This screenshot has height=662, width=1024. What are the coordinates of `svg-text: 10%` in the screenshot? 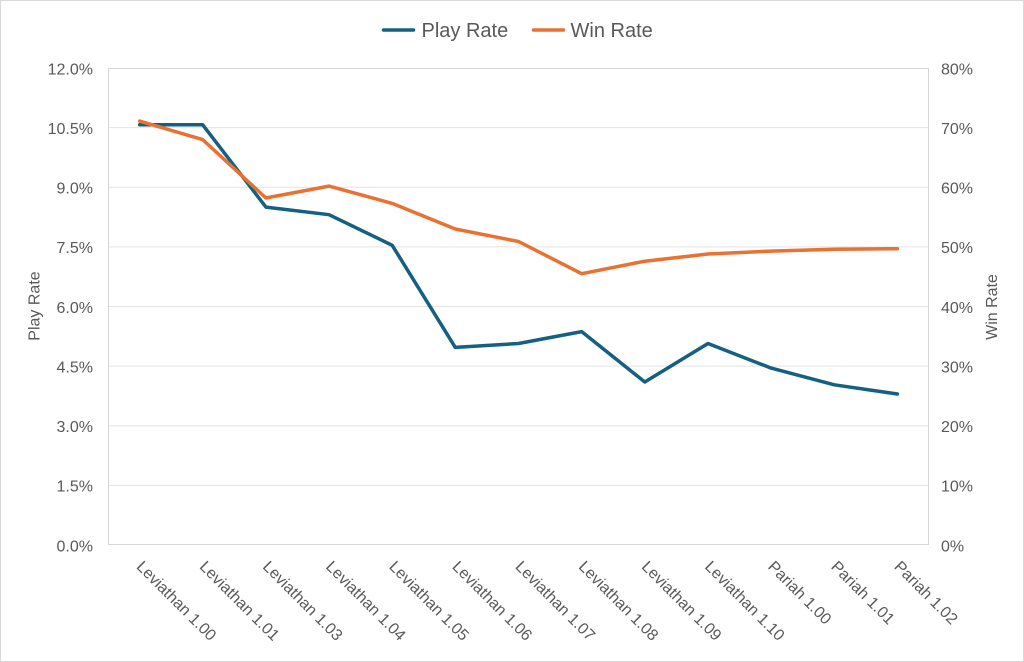 It's located at (957, 487).